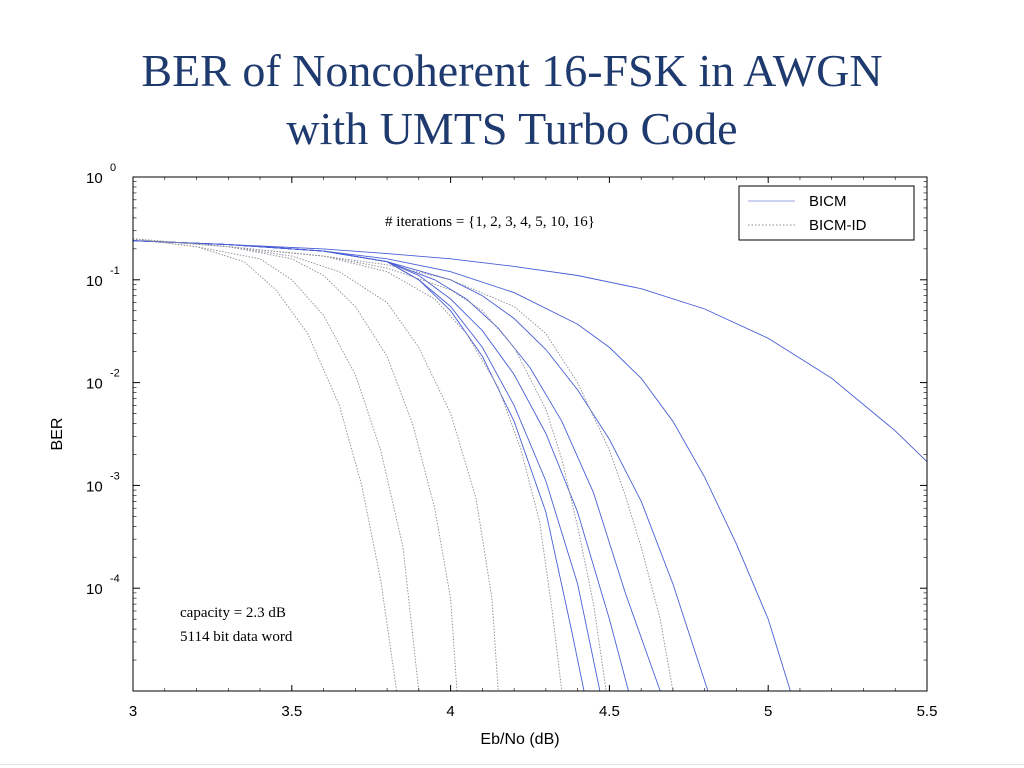  Describe the element at coordinates (236, 637) in the screenshot. I see `data-word-annotation: 5114 bit data word` at that location.